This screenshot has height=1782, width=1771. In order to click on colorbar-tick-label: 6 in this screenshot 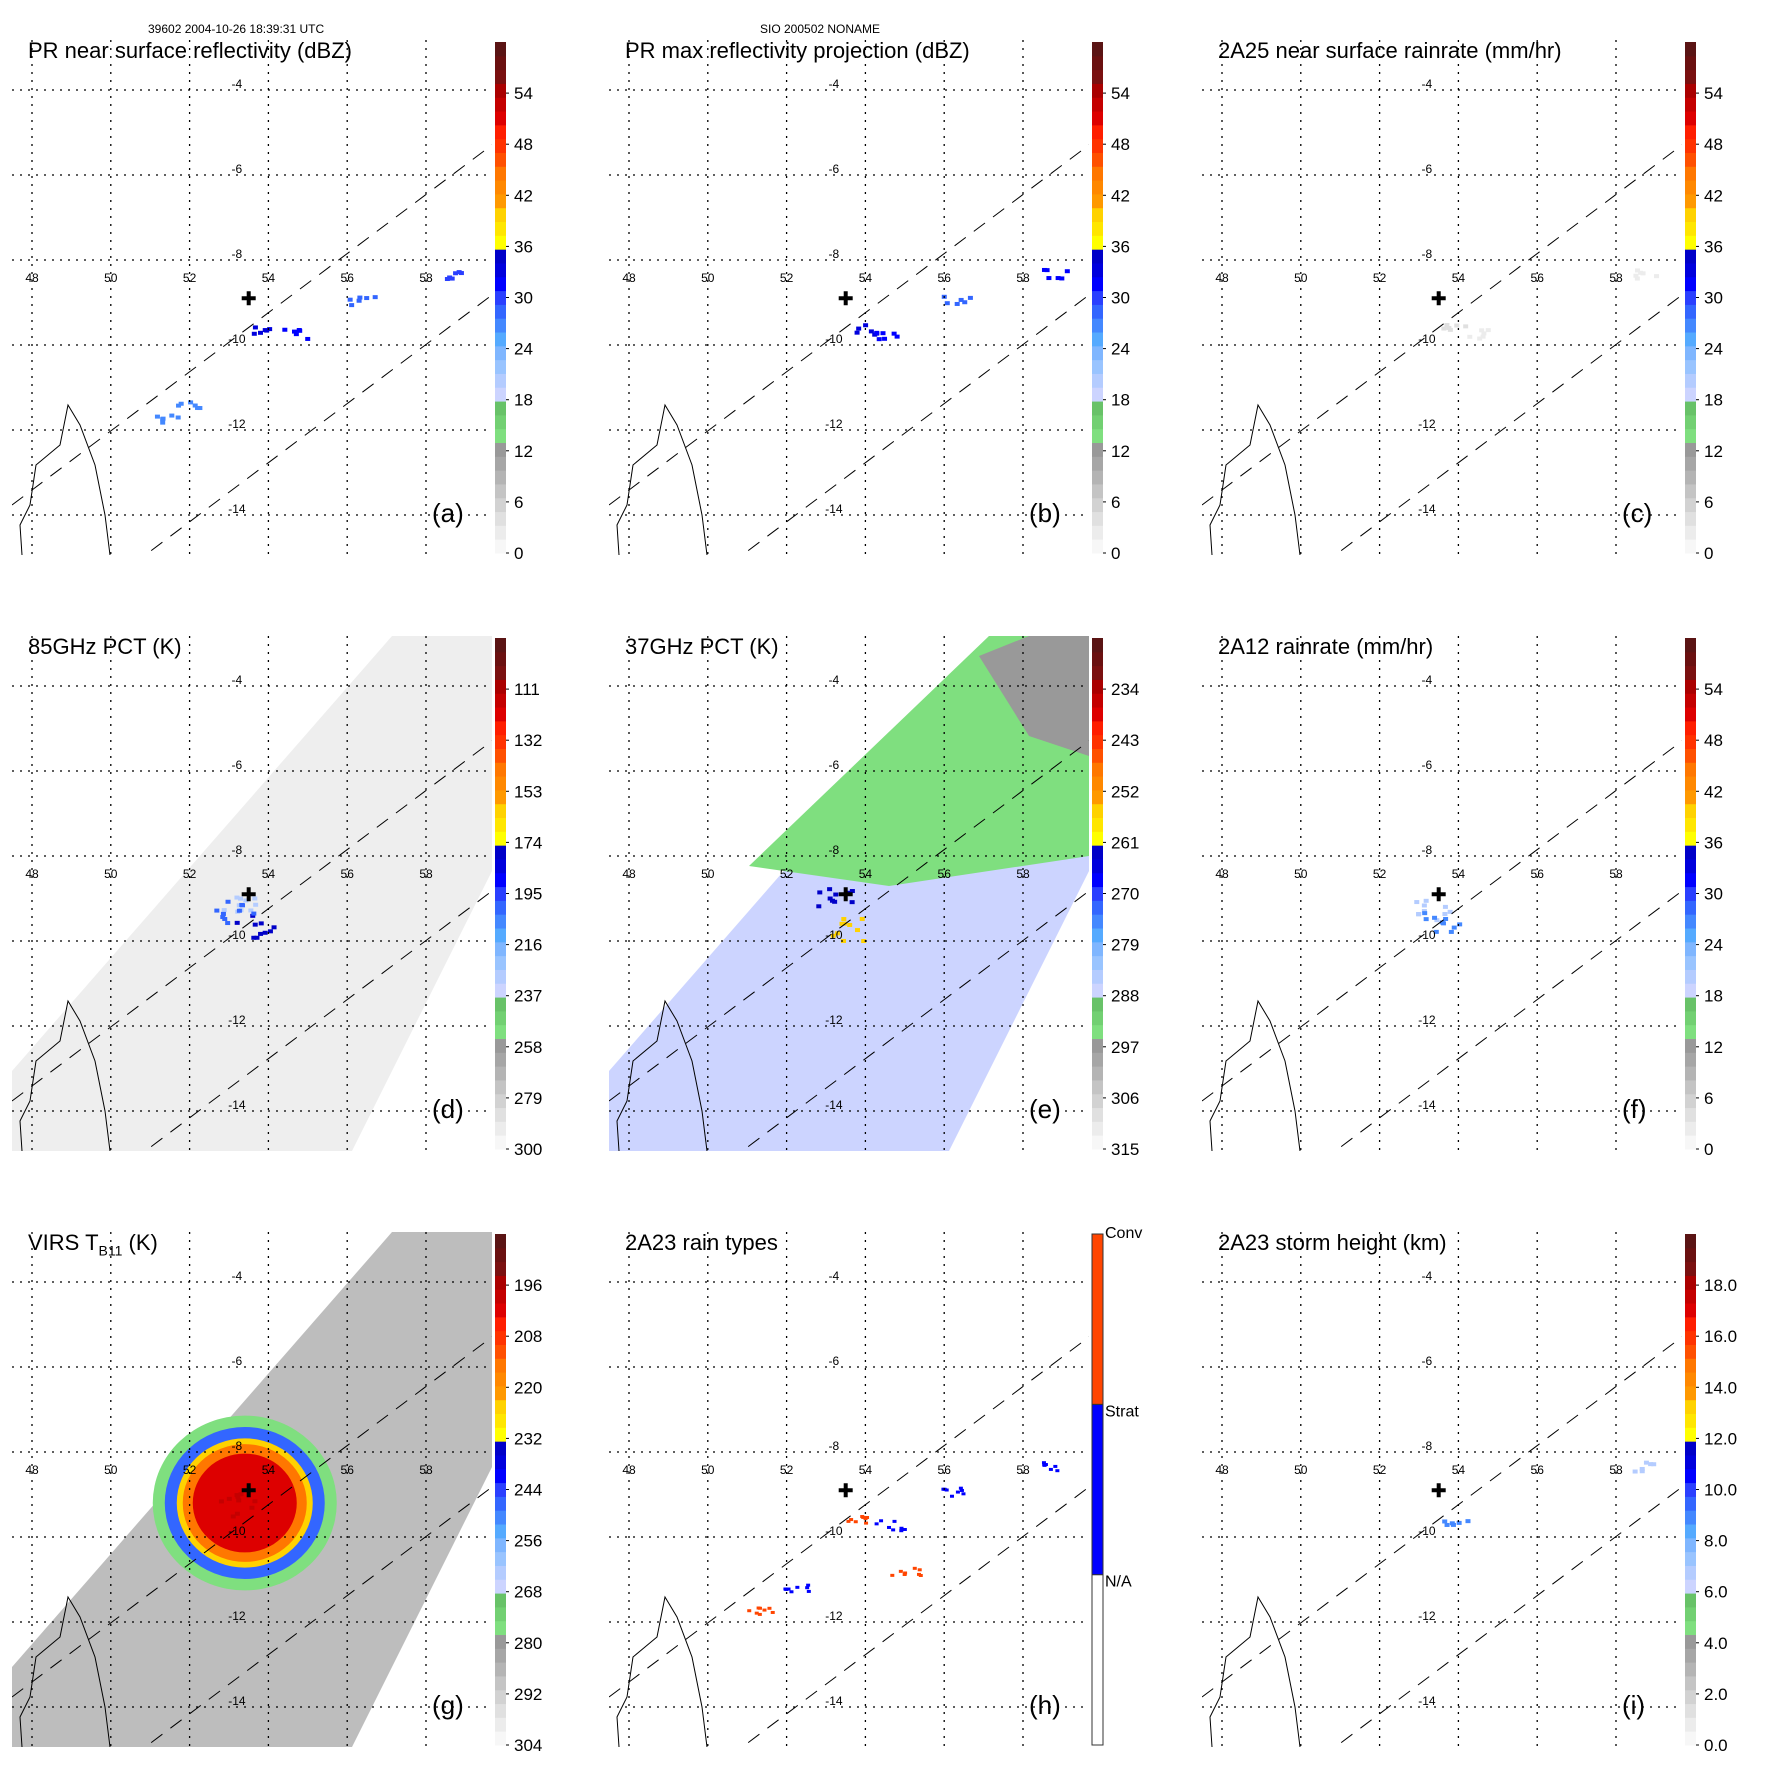, I will do `click(1708, 1098)`.